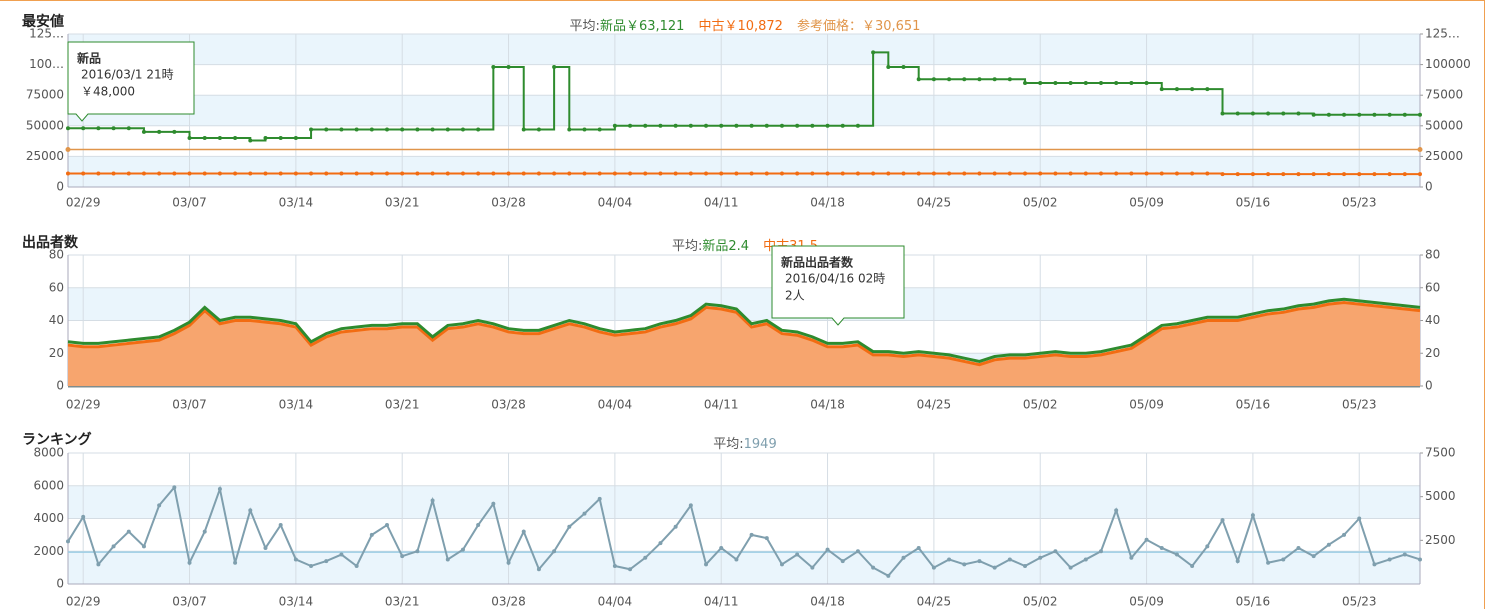  What do you see at coordinates (48, 485) in the screenshot?
I see `y-tick-label: 6000` at bounding box center [48, 485].